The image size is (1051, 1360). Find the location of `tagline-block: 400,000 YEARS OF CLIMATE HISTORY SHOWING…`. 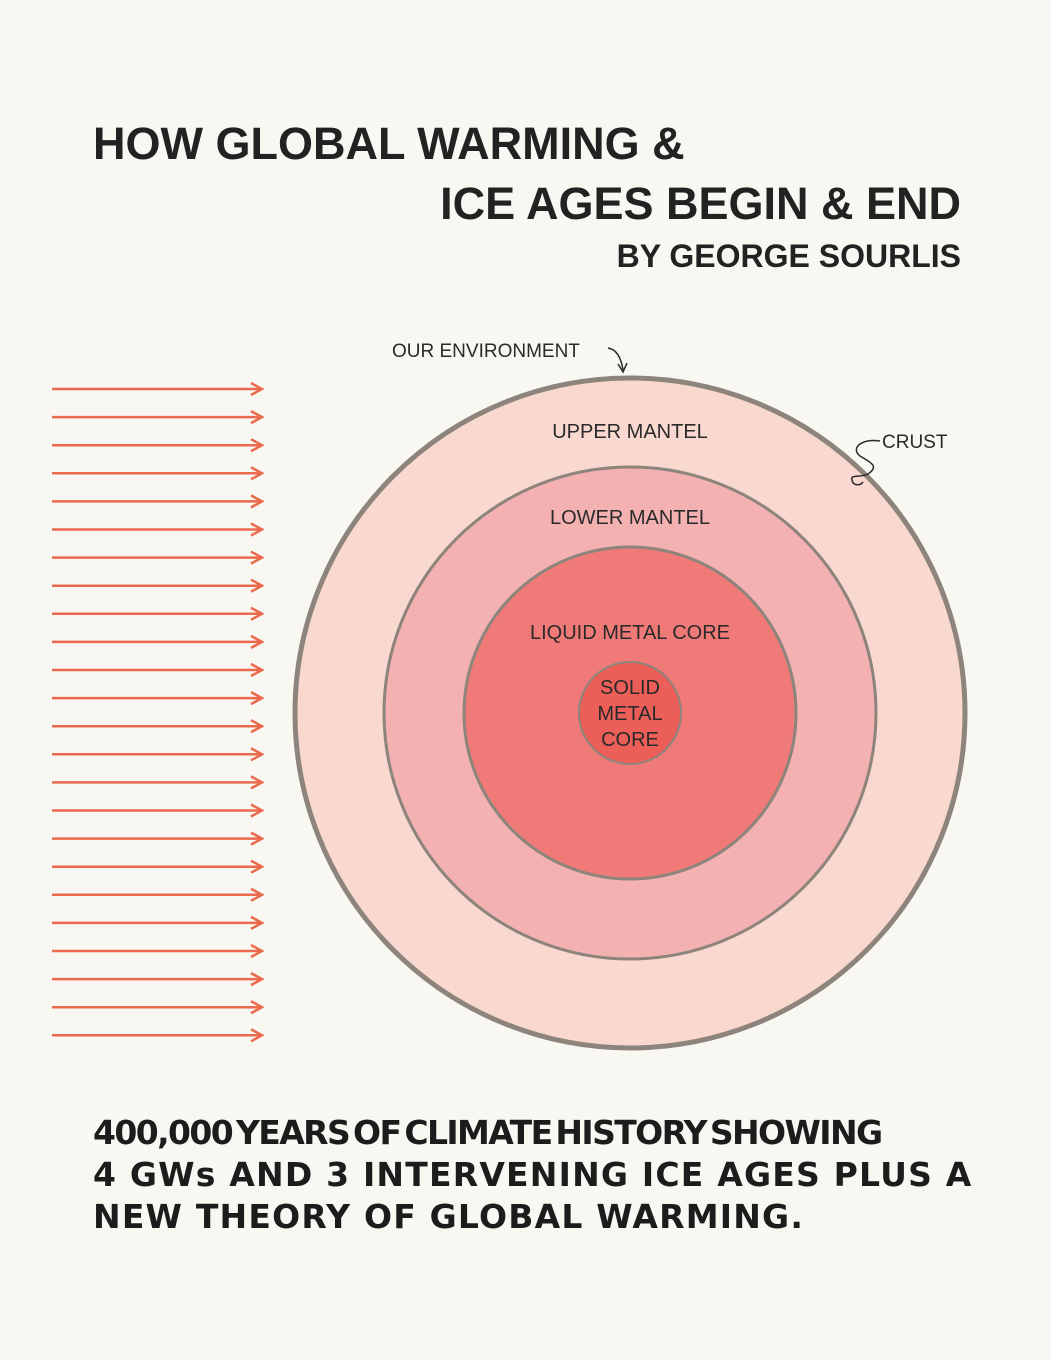

tagline-block: 400,000 YEARS OF CLIMATE HISTORY SHOWING… is located at coordinates (533, 1175).